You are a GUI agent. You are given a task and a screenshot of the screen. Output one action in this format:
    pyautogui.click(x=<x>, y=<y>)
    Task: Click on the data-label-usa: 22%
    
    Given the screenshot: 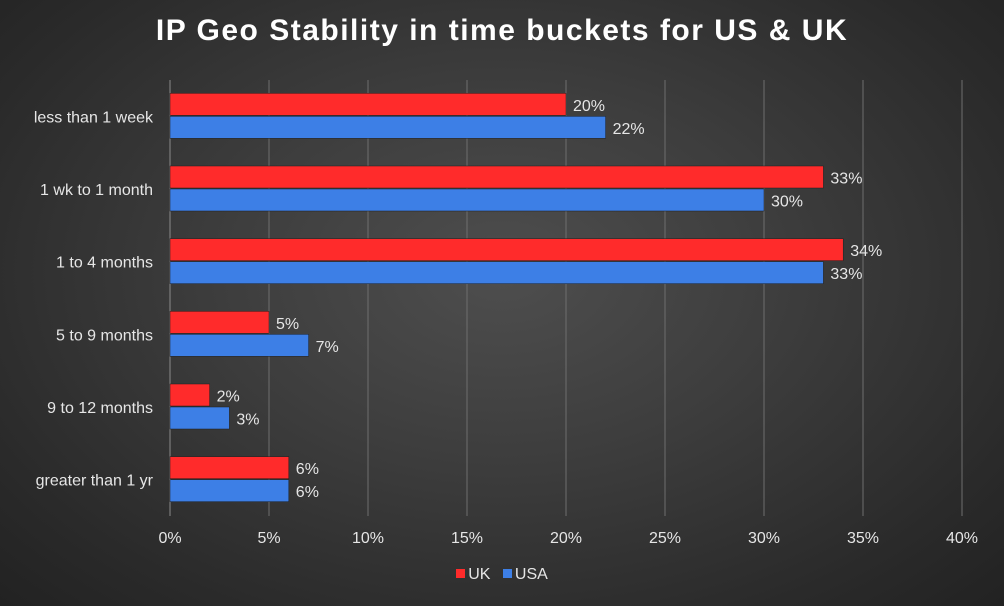 What is the action you would take?
    pyautogui.click(x=629, y=129)
    